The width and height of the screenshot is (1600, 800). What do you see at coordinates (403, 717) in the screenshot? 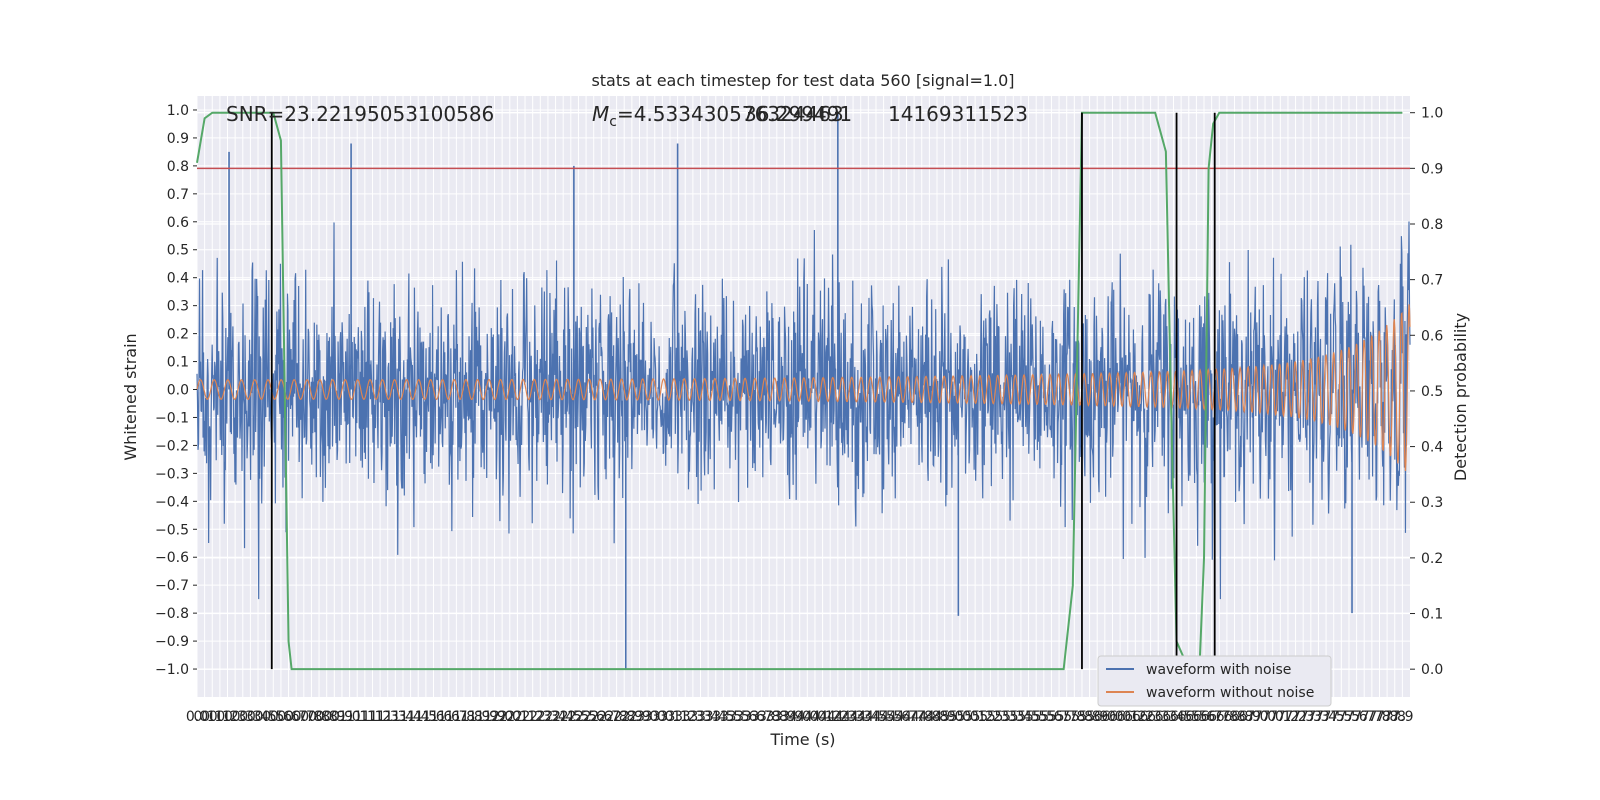
I see `x-tick-label-27: 1.4` at bounding box center [403, 717].